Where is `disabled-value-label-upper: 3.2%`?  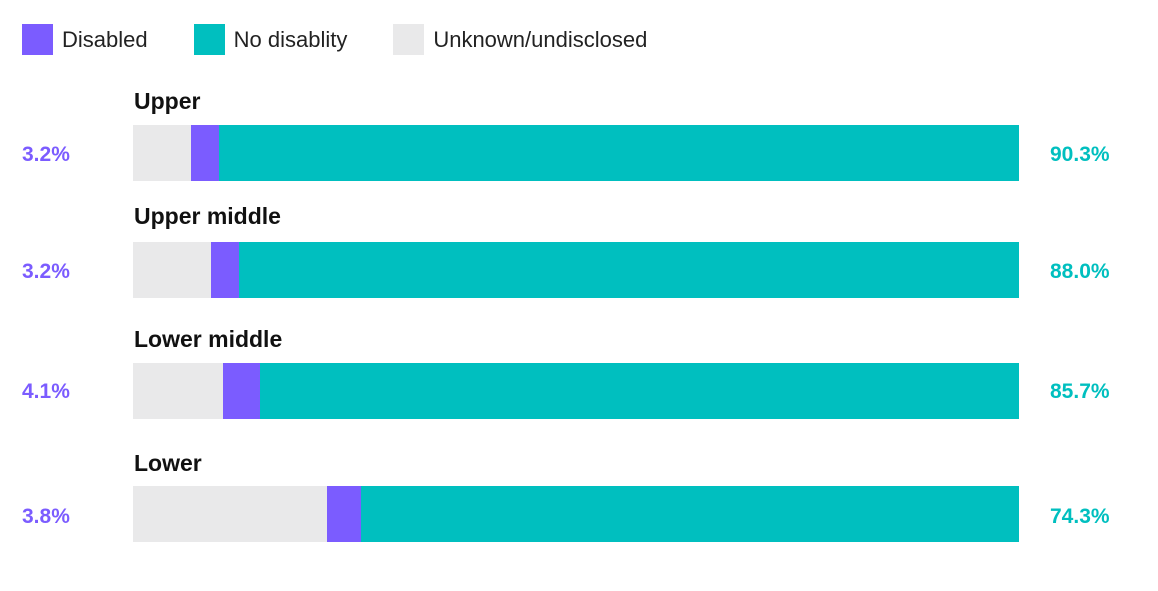 disabled-value-label-upper: 3.2% is located at coordinates (46, 154).